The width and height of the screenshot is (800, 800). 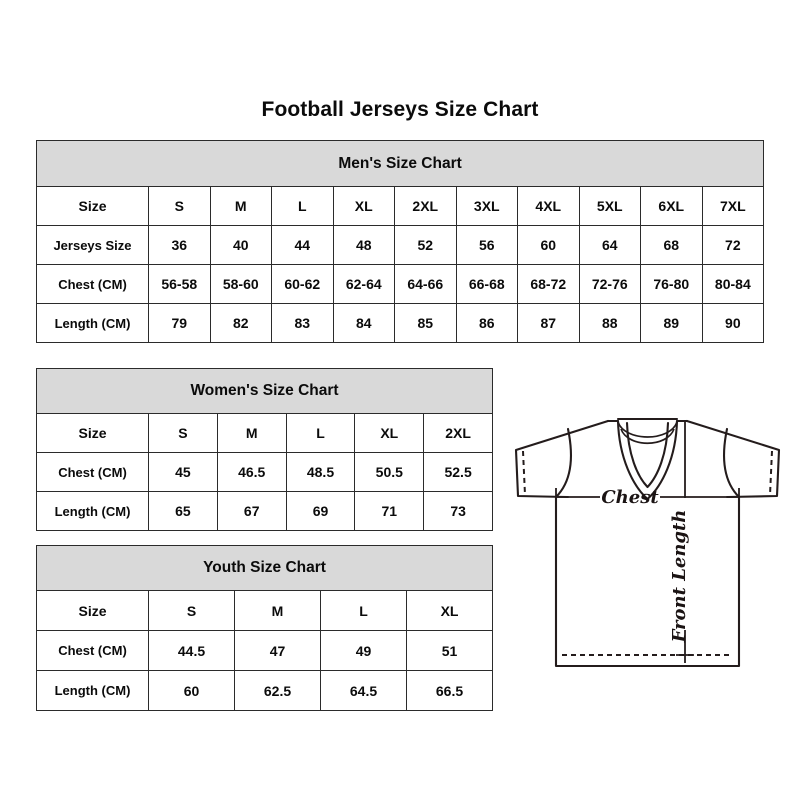 What do you see at coordinates (363, 206) in the screenshot?
I see `mens-size-xl: XL` at bounding box center [363, 206].